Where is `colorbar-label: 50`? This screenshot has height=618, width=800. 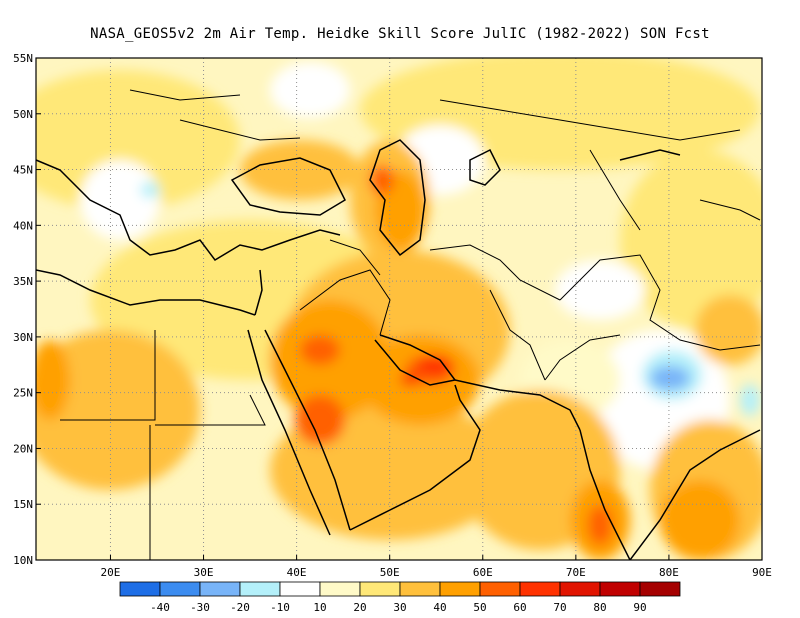 colorbar-label: 50 is located at coordinates (479, 607).